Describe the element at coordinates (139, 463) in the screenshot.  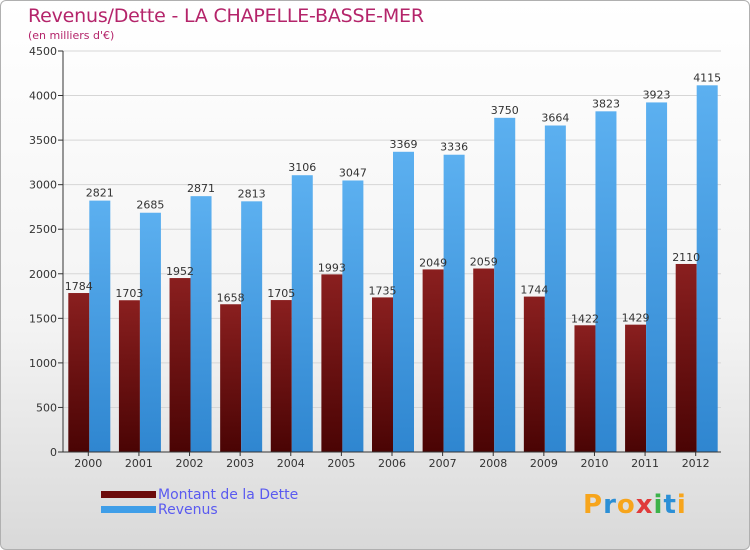
I see `x-tick-label: 2001` at that location.